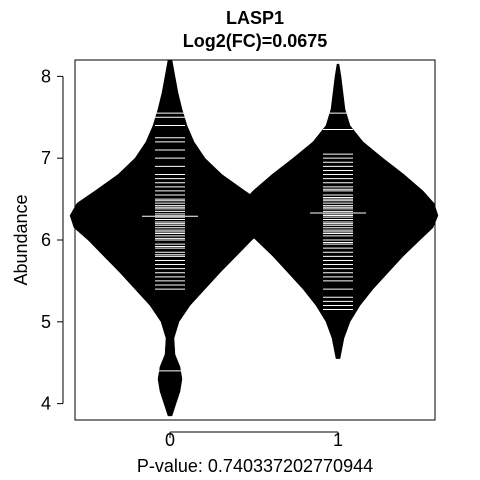 This screenshot has width=480, height=480. Describe the element at coordinates (46, 76) in the screenshot. I see `y-tick-label: 8` at that location.